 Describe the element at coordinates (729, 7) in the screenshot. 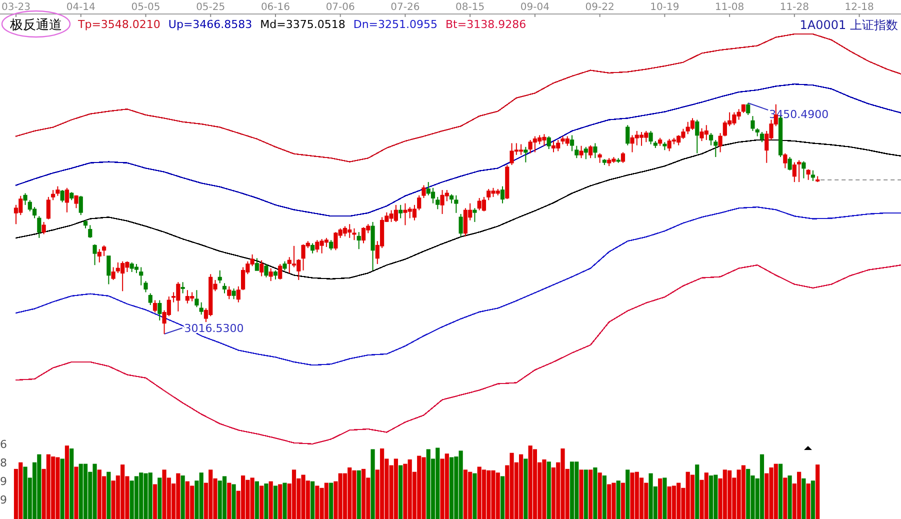

I see `x-tick-label: 11-08` at that location.